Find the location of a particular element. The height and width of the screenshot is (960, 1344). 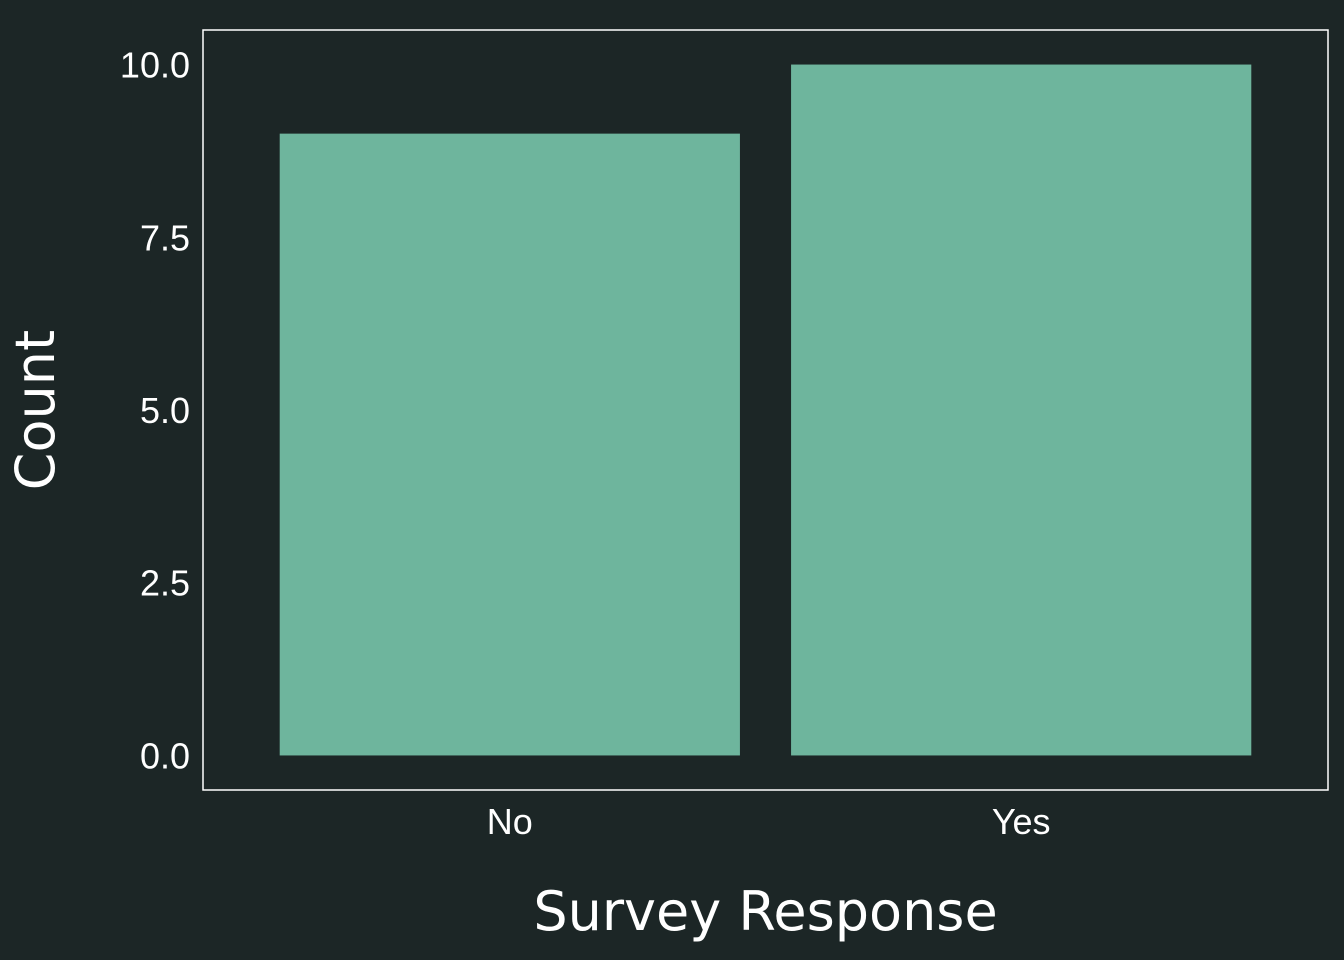

y-tick-label: 5.0 is located at coordinates (165, 410).